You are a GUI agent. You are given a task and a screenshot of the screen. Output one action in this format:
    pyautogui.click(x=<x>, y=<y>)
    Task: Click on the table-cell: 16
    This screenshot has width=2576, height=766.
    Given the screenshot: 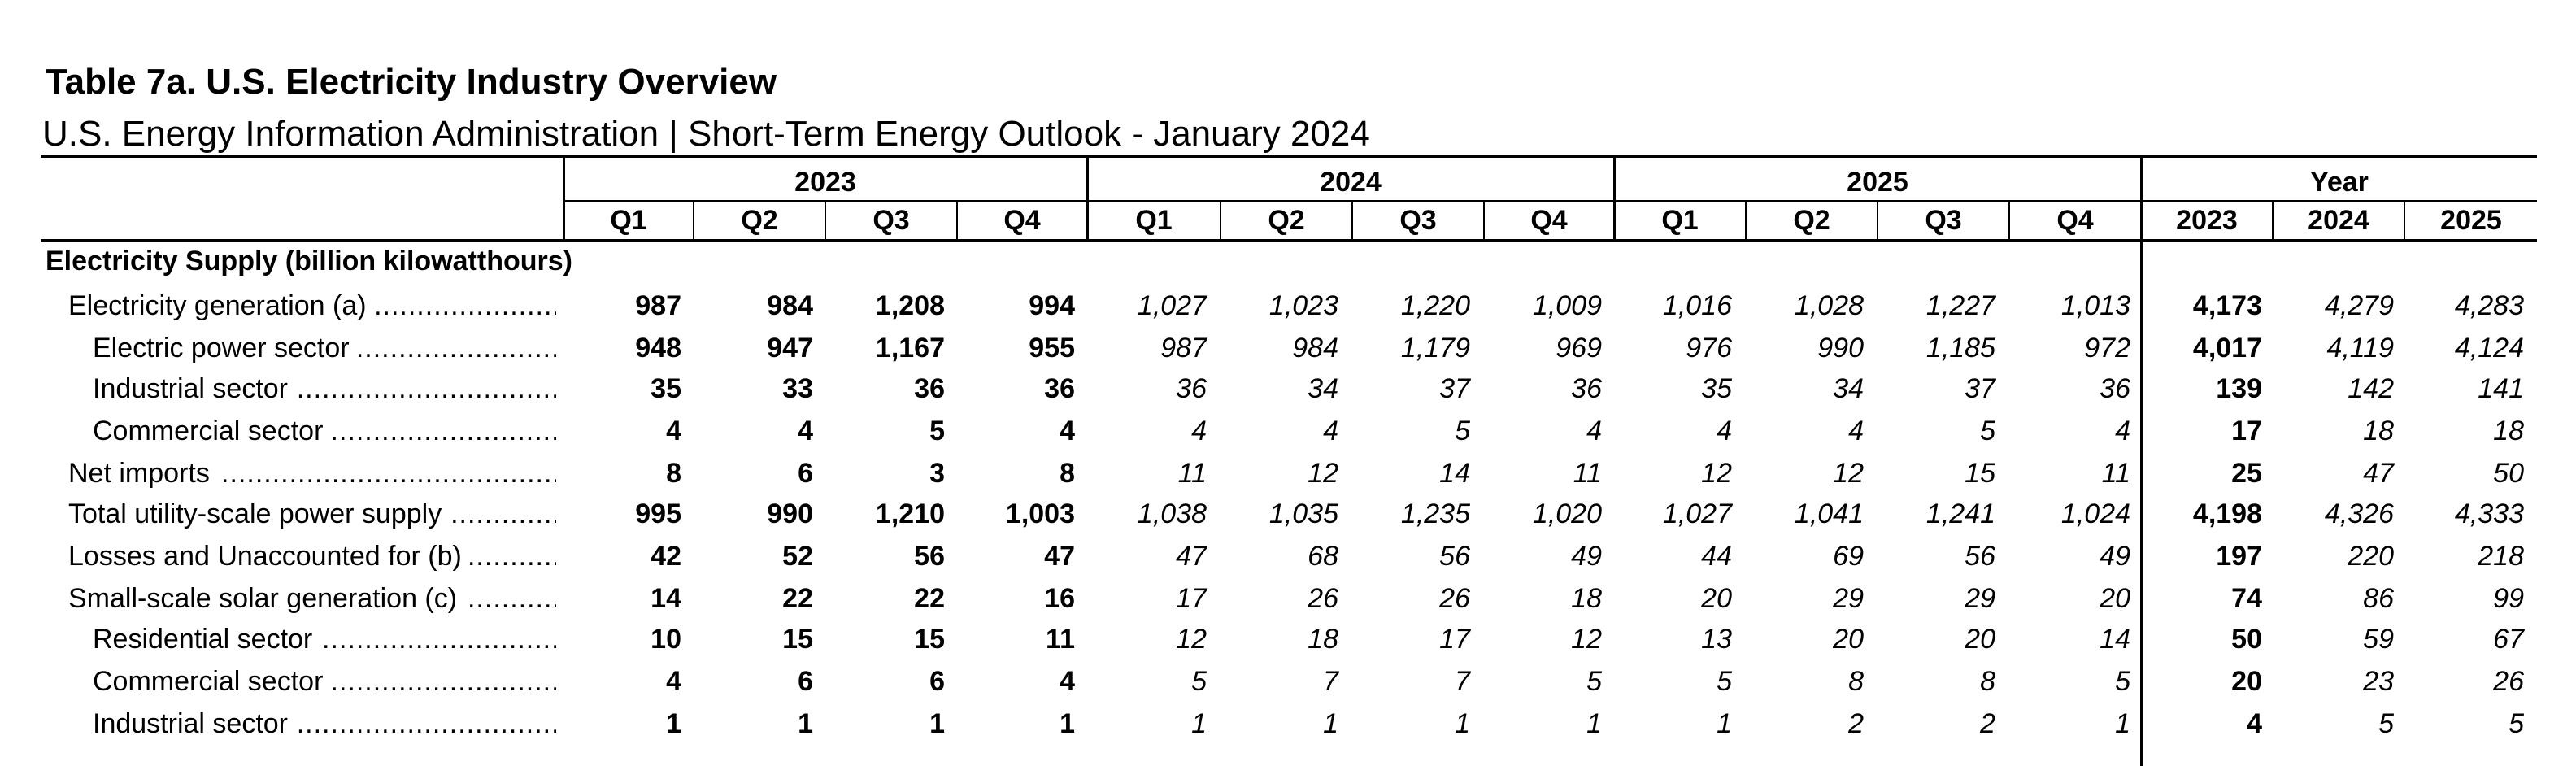 What is the action you would take?
    pyautogui.click(x=1059, y=598)
    